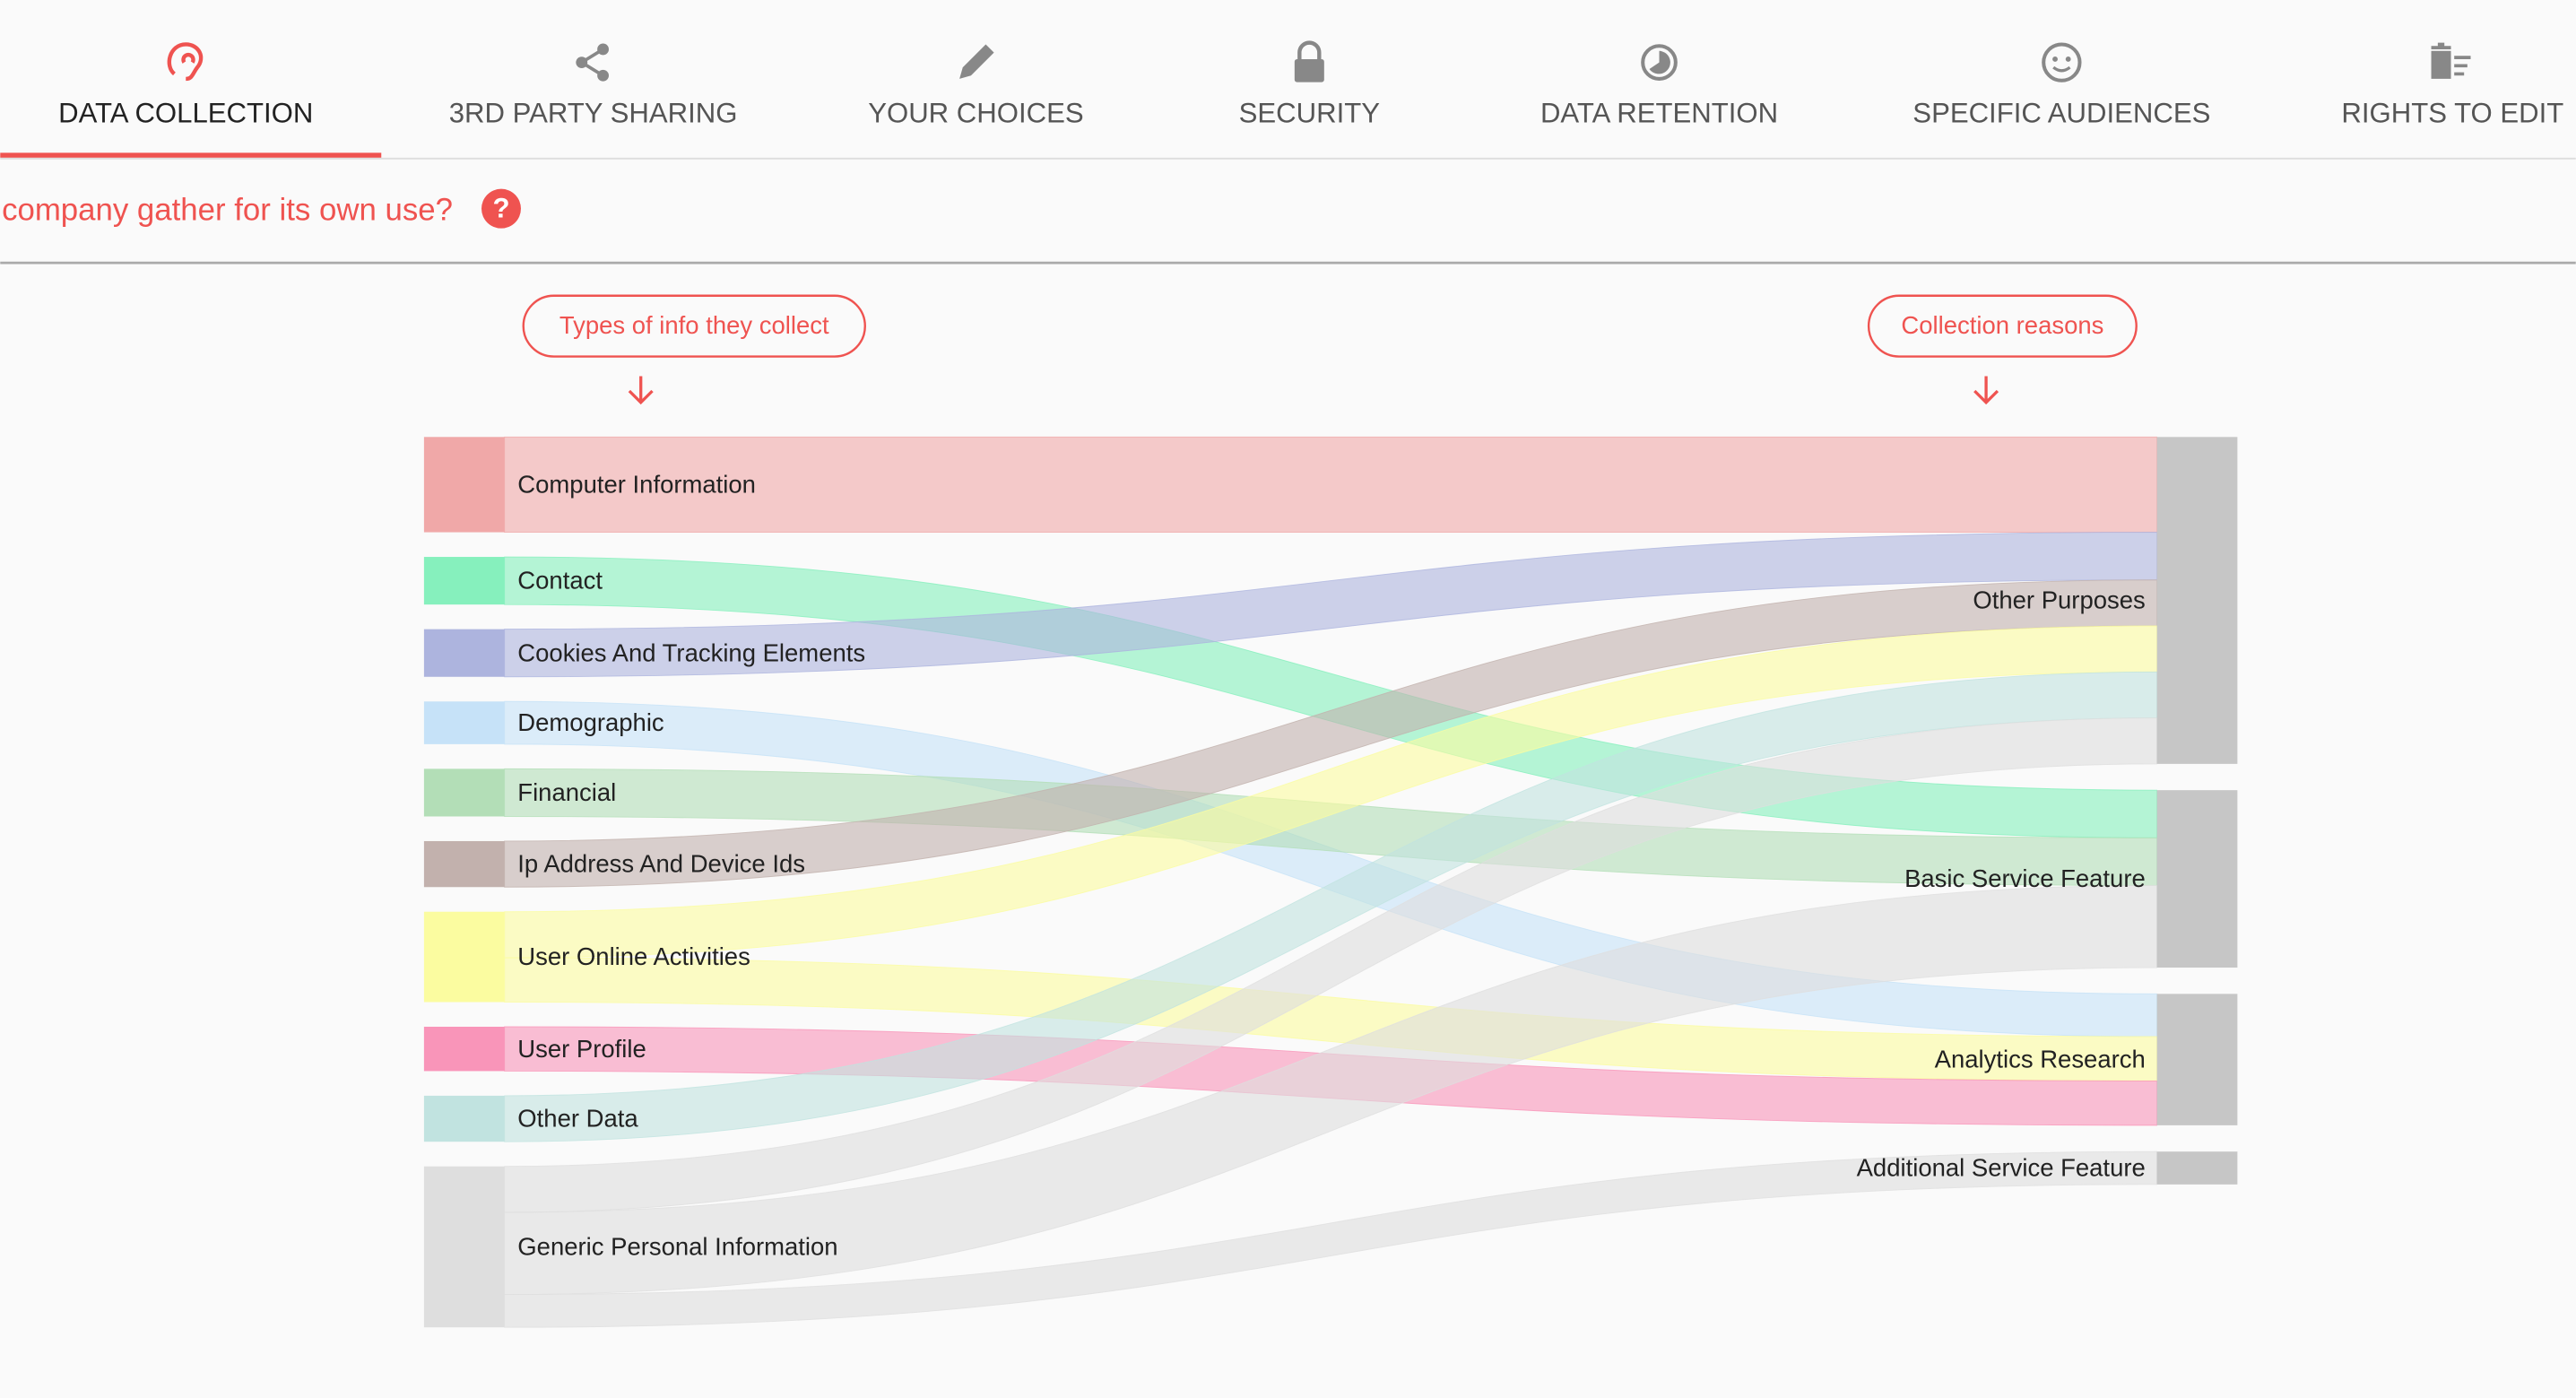 The height and width of the screenshot is (1398, 2576). I want to click on pill-label: Collection reasons, so click(2002, 325).